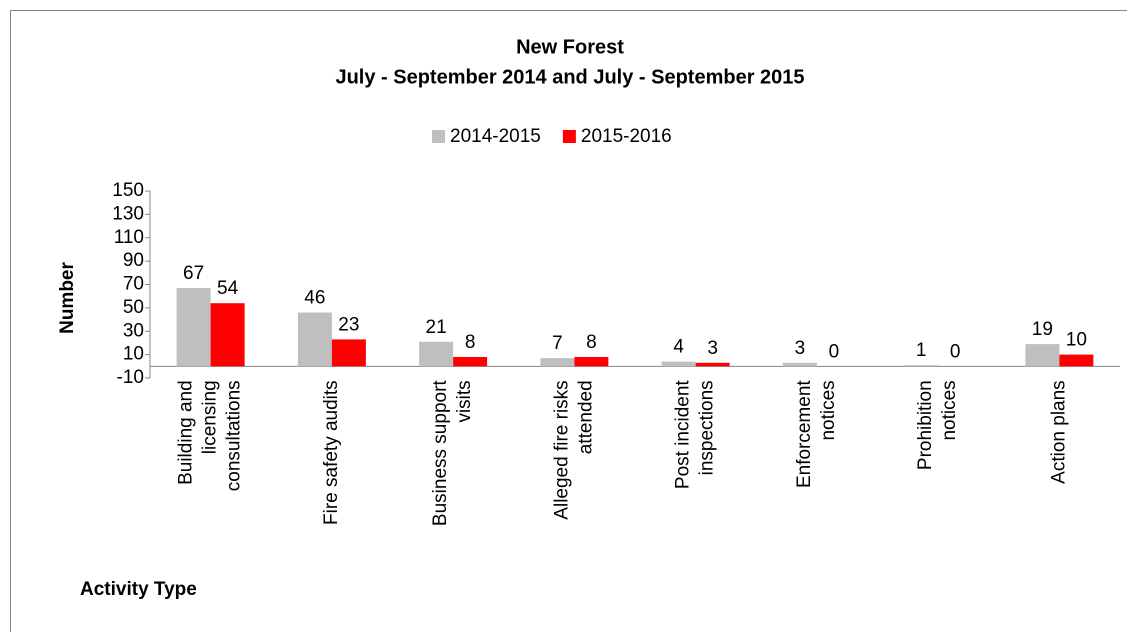 This screenshot has height=632, width=1127. Describe the element at coordinates (67, 298) in the screenshot. I see `y-axis-label: Number` at that location.